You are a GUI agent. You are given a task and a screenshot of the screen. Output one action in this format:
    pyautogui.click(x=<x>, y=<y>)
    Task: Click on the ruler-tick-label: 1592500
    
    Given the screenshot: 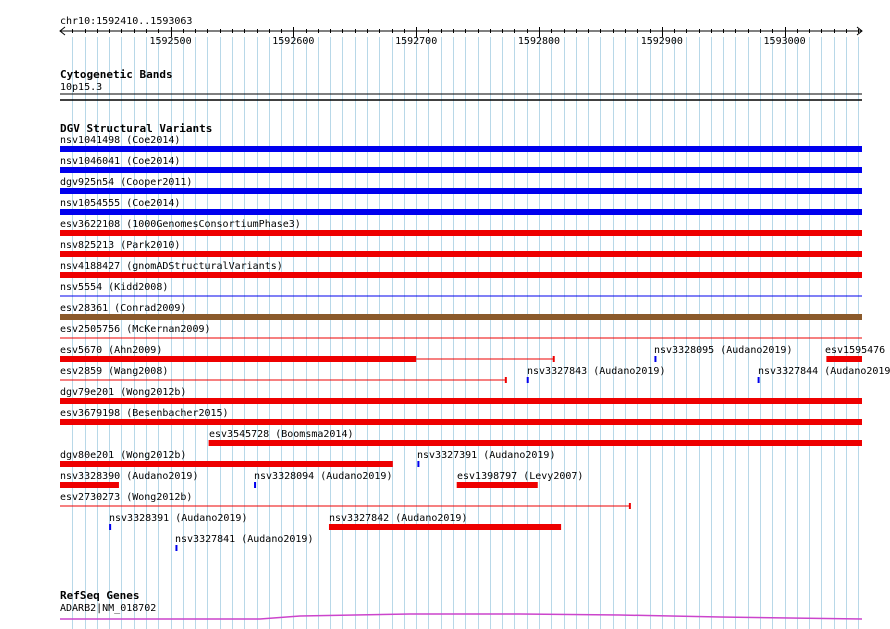 What is the action you would take?
    pyautogui.click(x=170, y=41)
    